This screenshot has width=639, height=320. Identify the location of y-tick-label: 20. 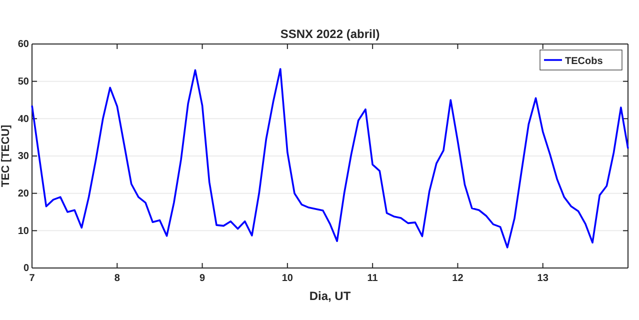
(24, 194).